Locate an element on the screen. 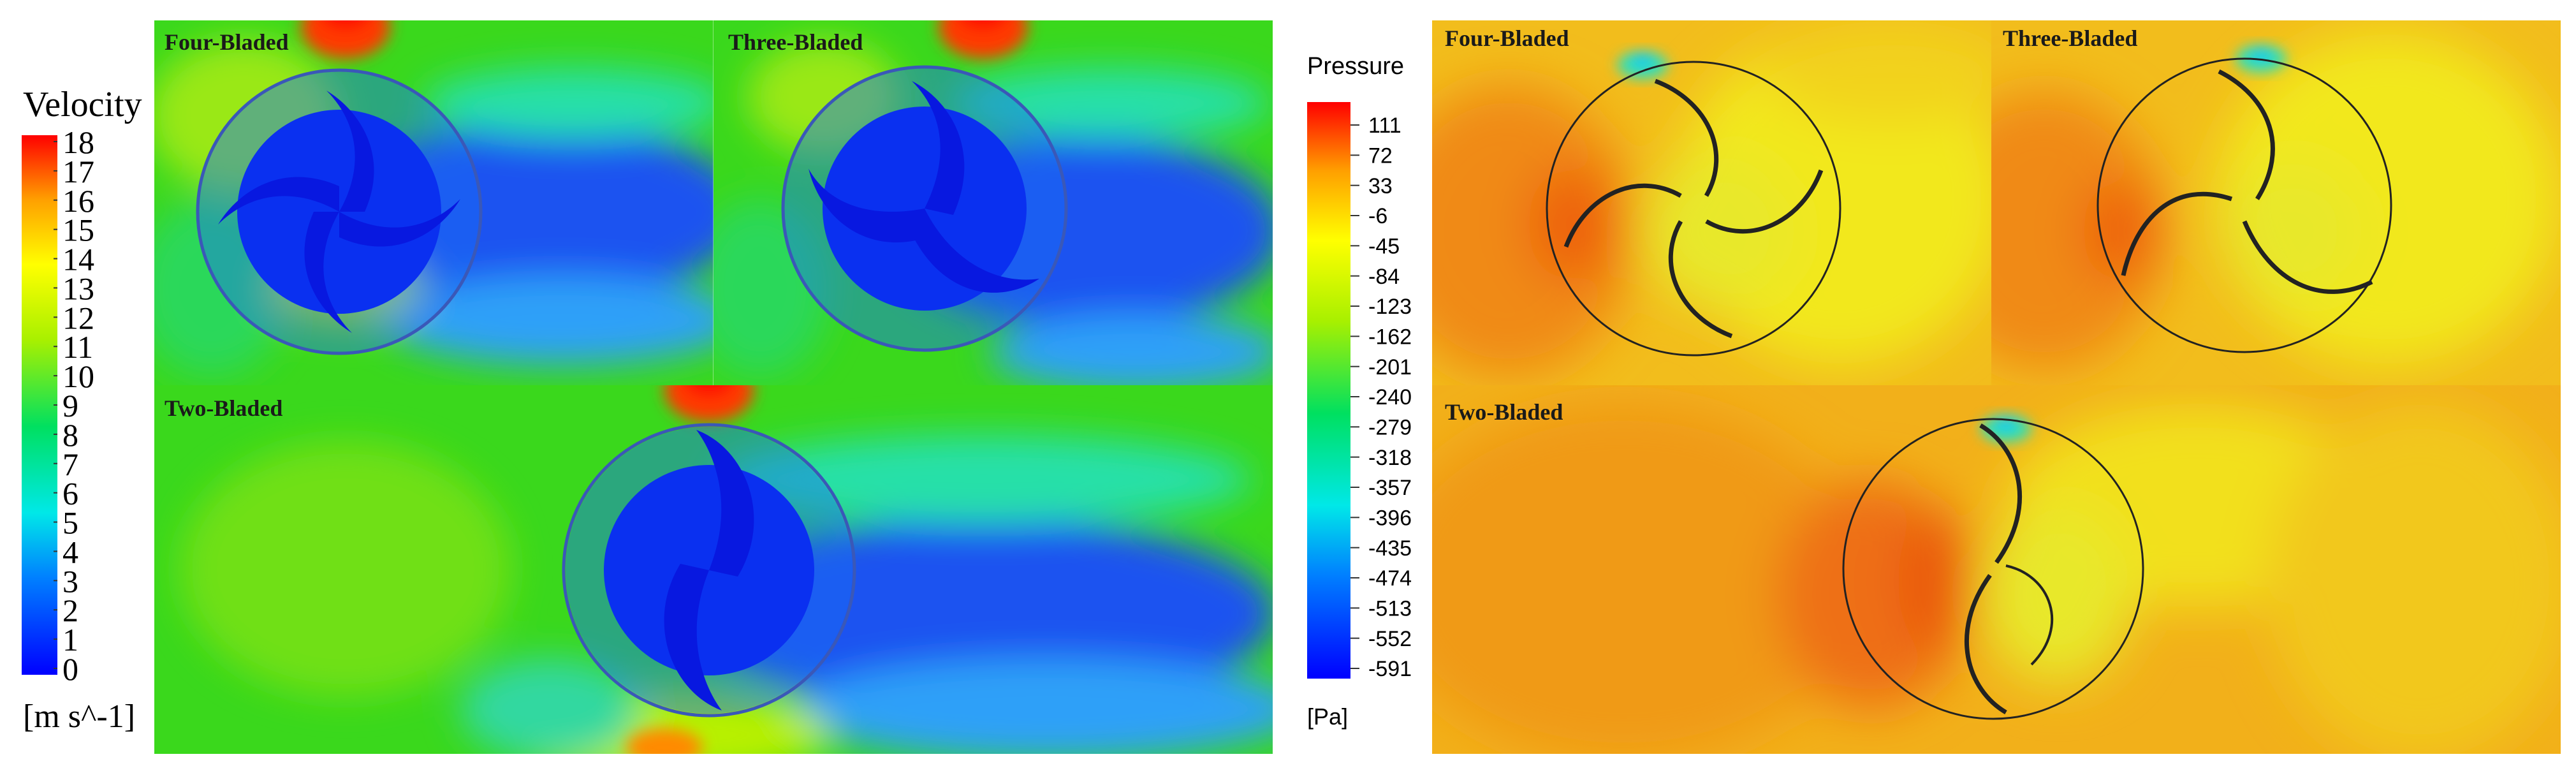 Image resolution: width=2576 pixels, height=773 pixels. pressure-colorbar is located at coordinates (1328, 390).